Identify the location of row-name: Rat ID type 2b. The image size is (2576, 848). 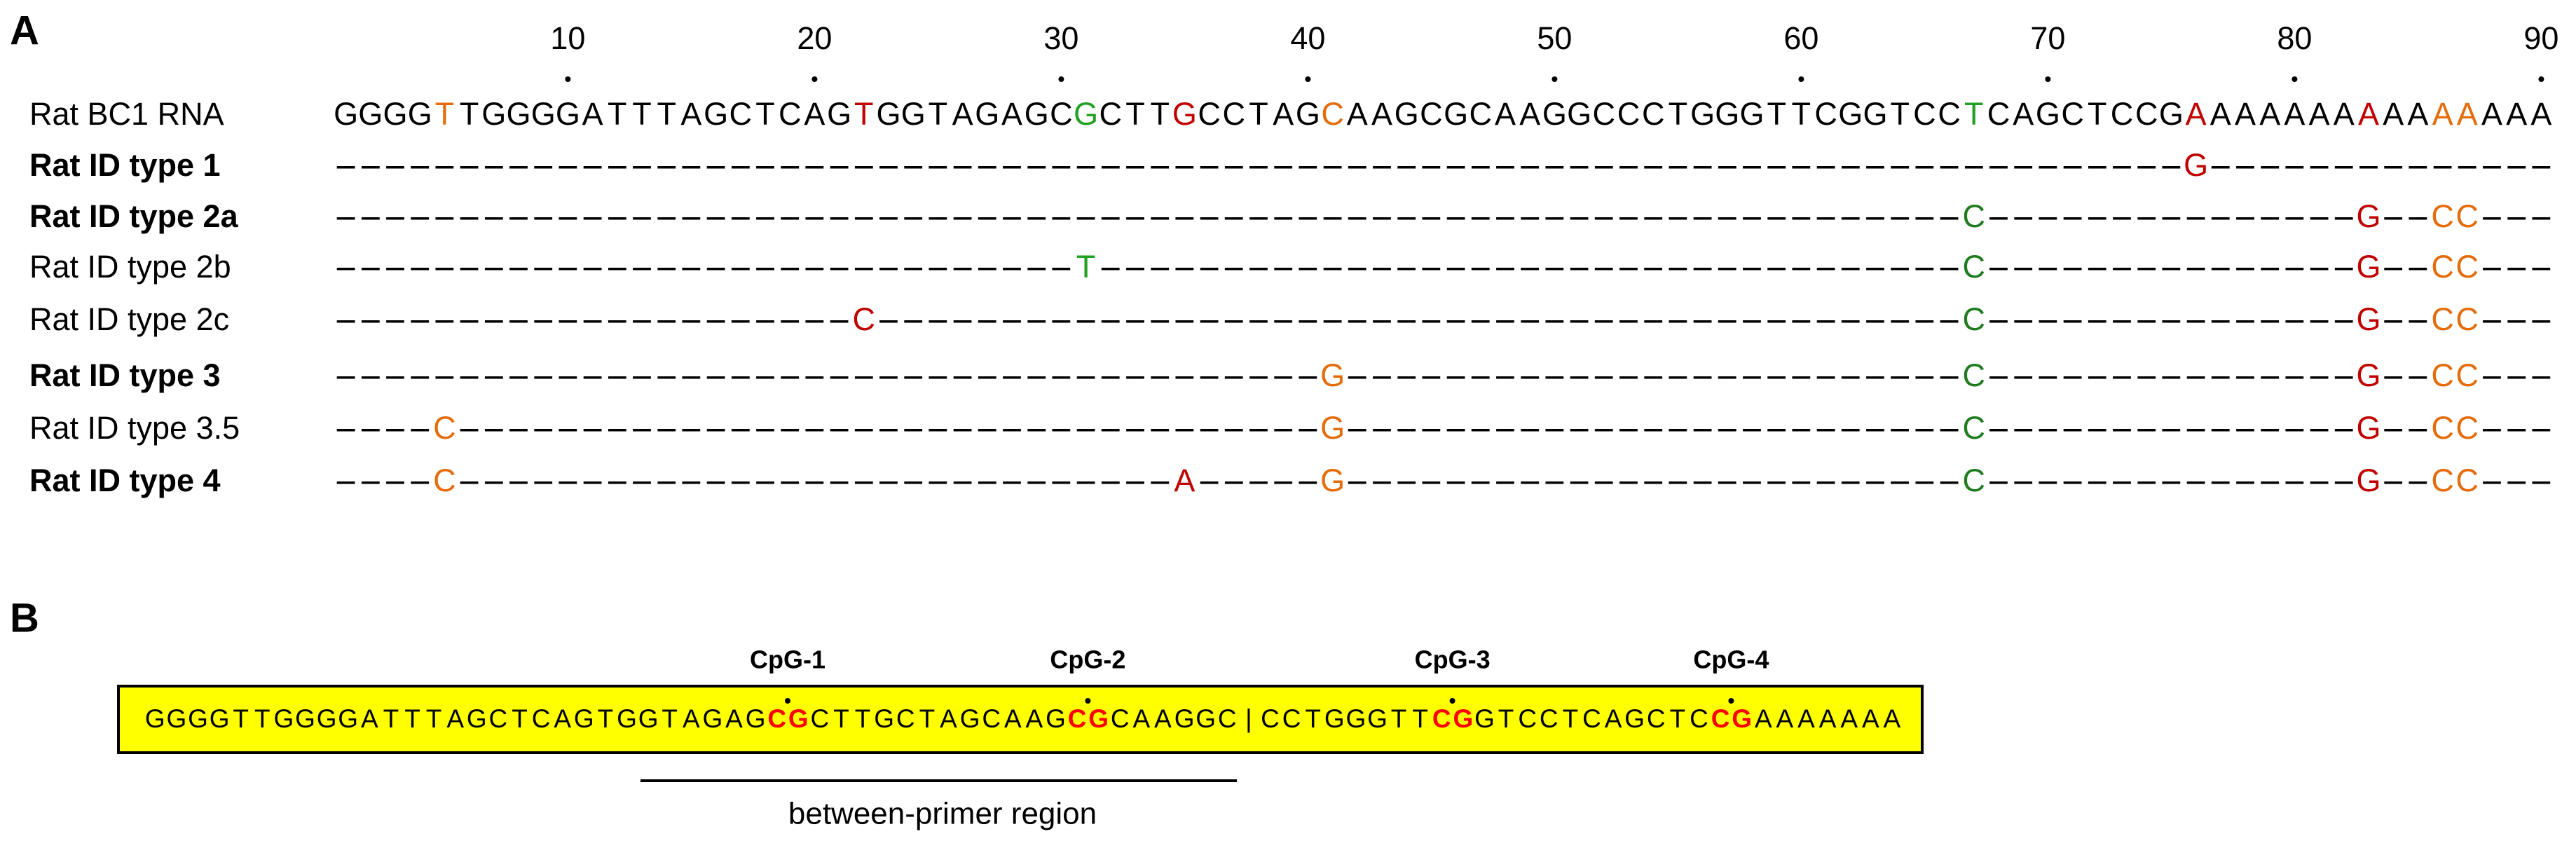
(130, 267).